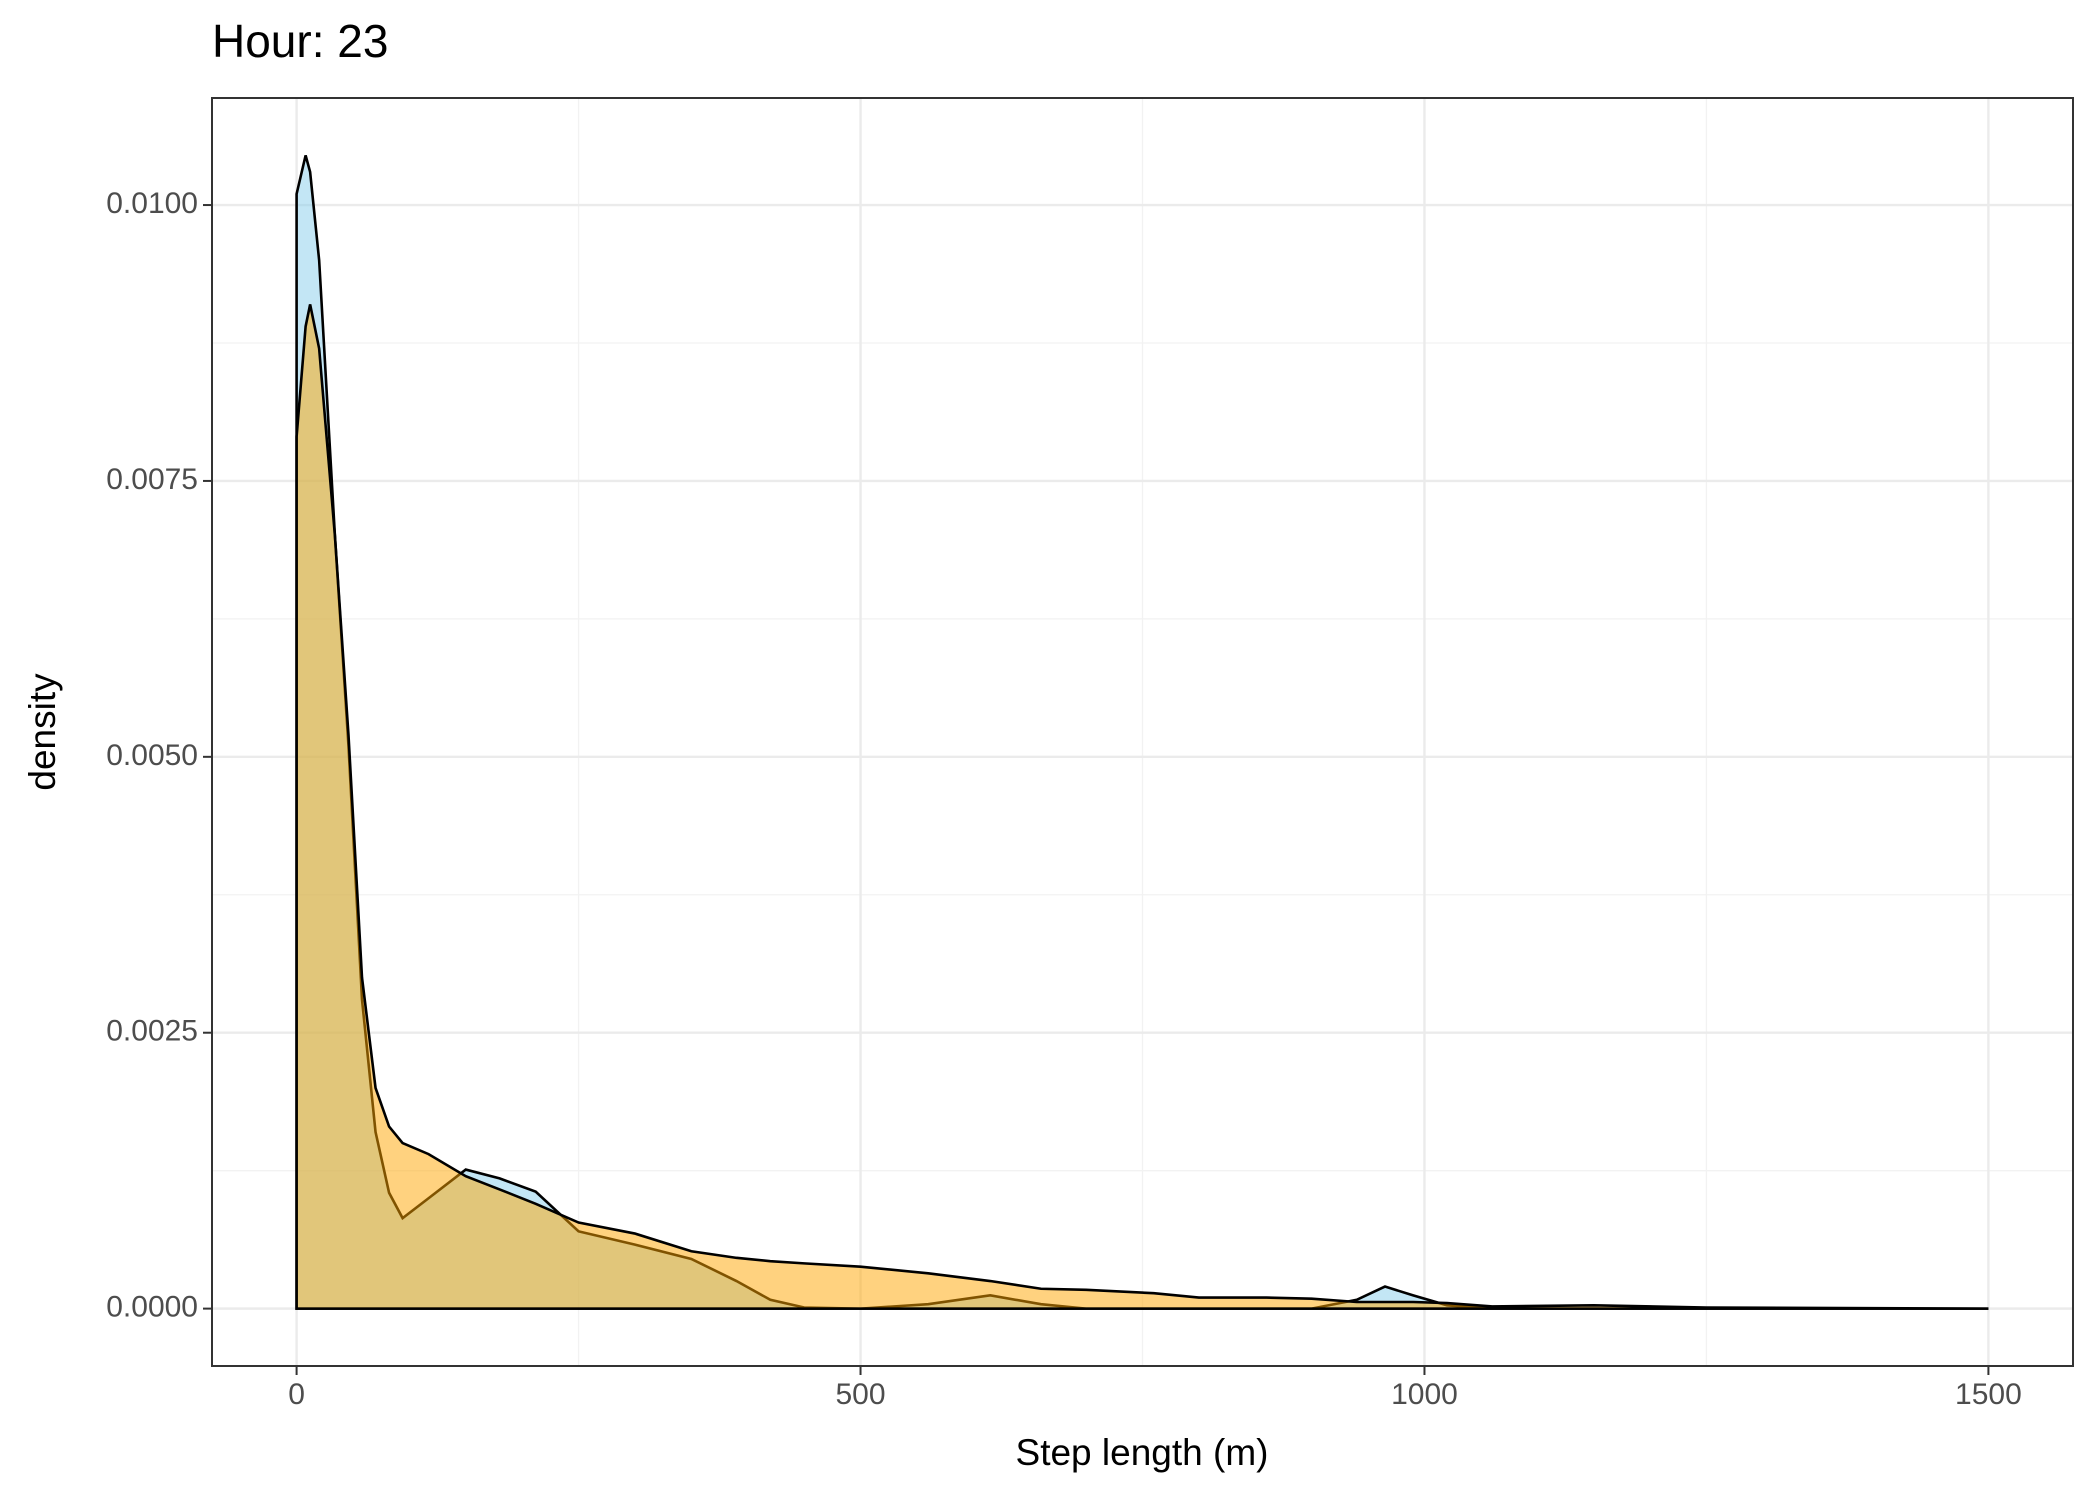 This screenshot has width=2100, height=1500. Describe the element at coordinates (296, 1394) in the screenshot. I see `x-tick-label: 0` at that location.